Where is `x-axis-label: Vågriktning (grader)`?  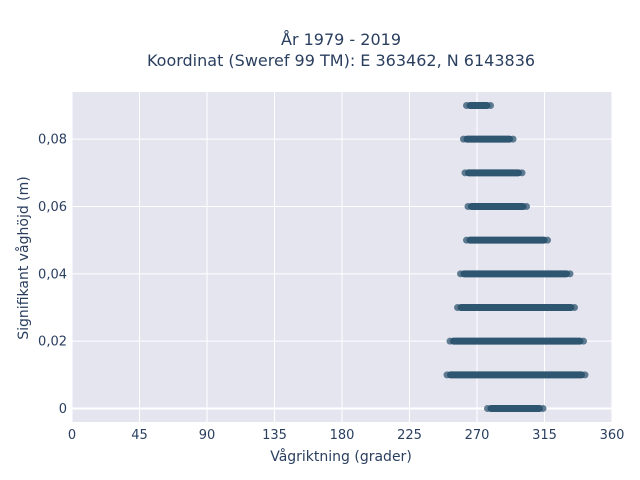 x-axis-label: Vågriktning (grader) is located at coordinates (341, 456).